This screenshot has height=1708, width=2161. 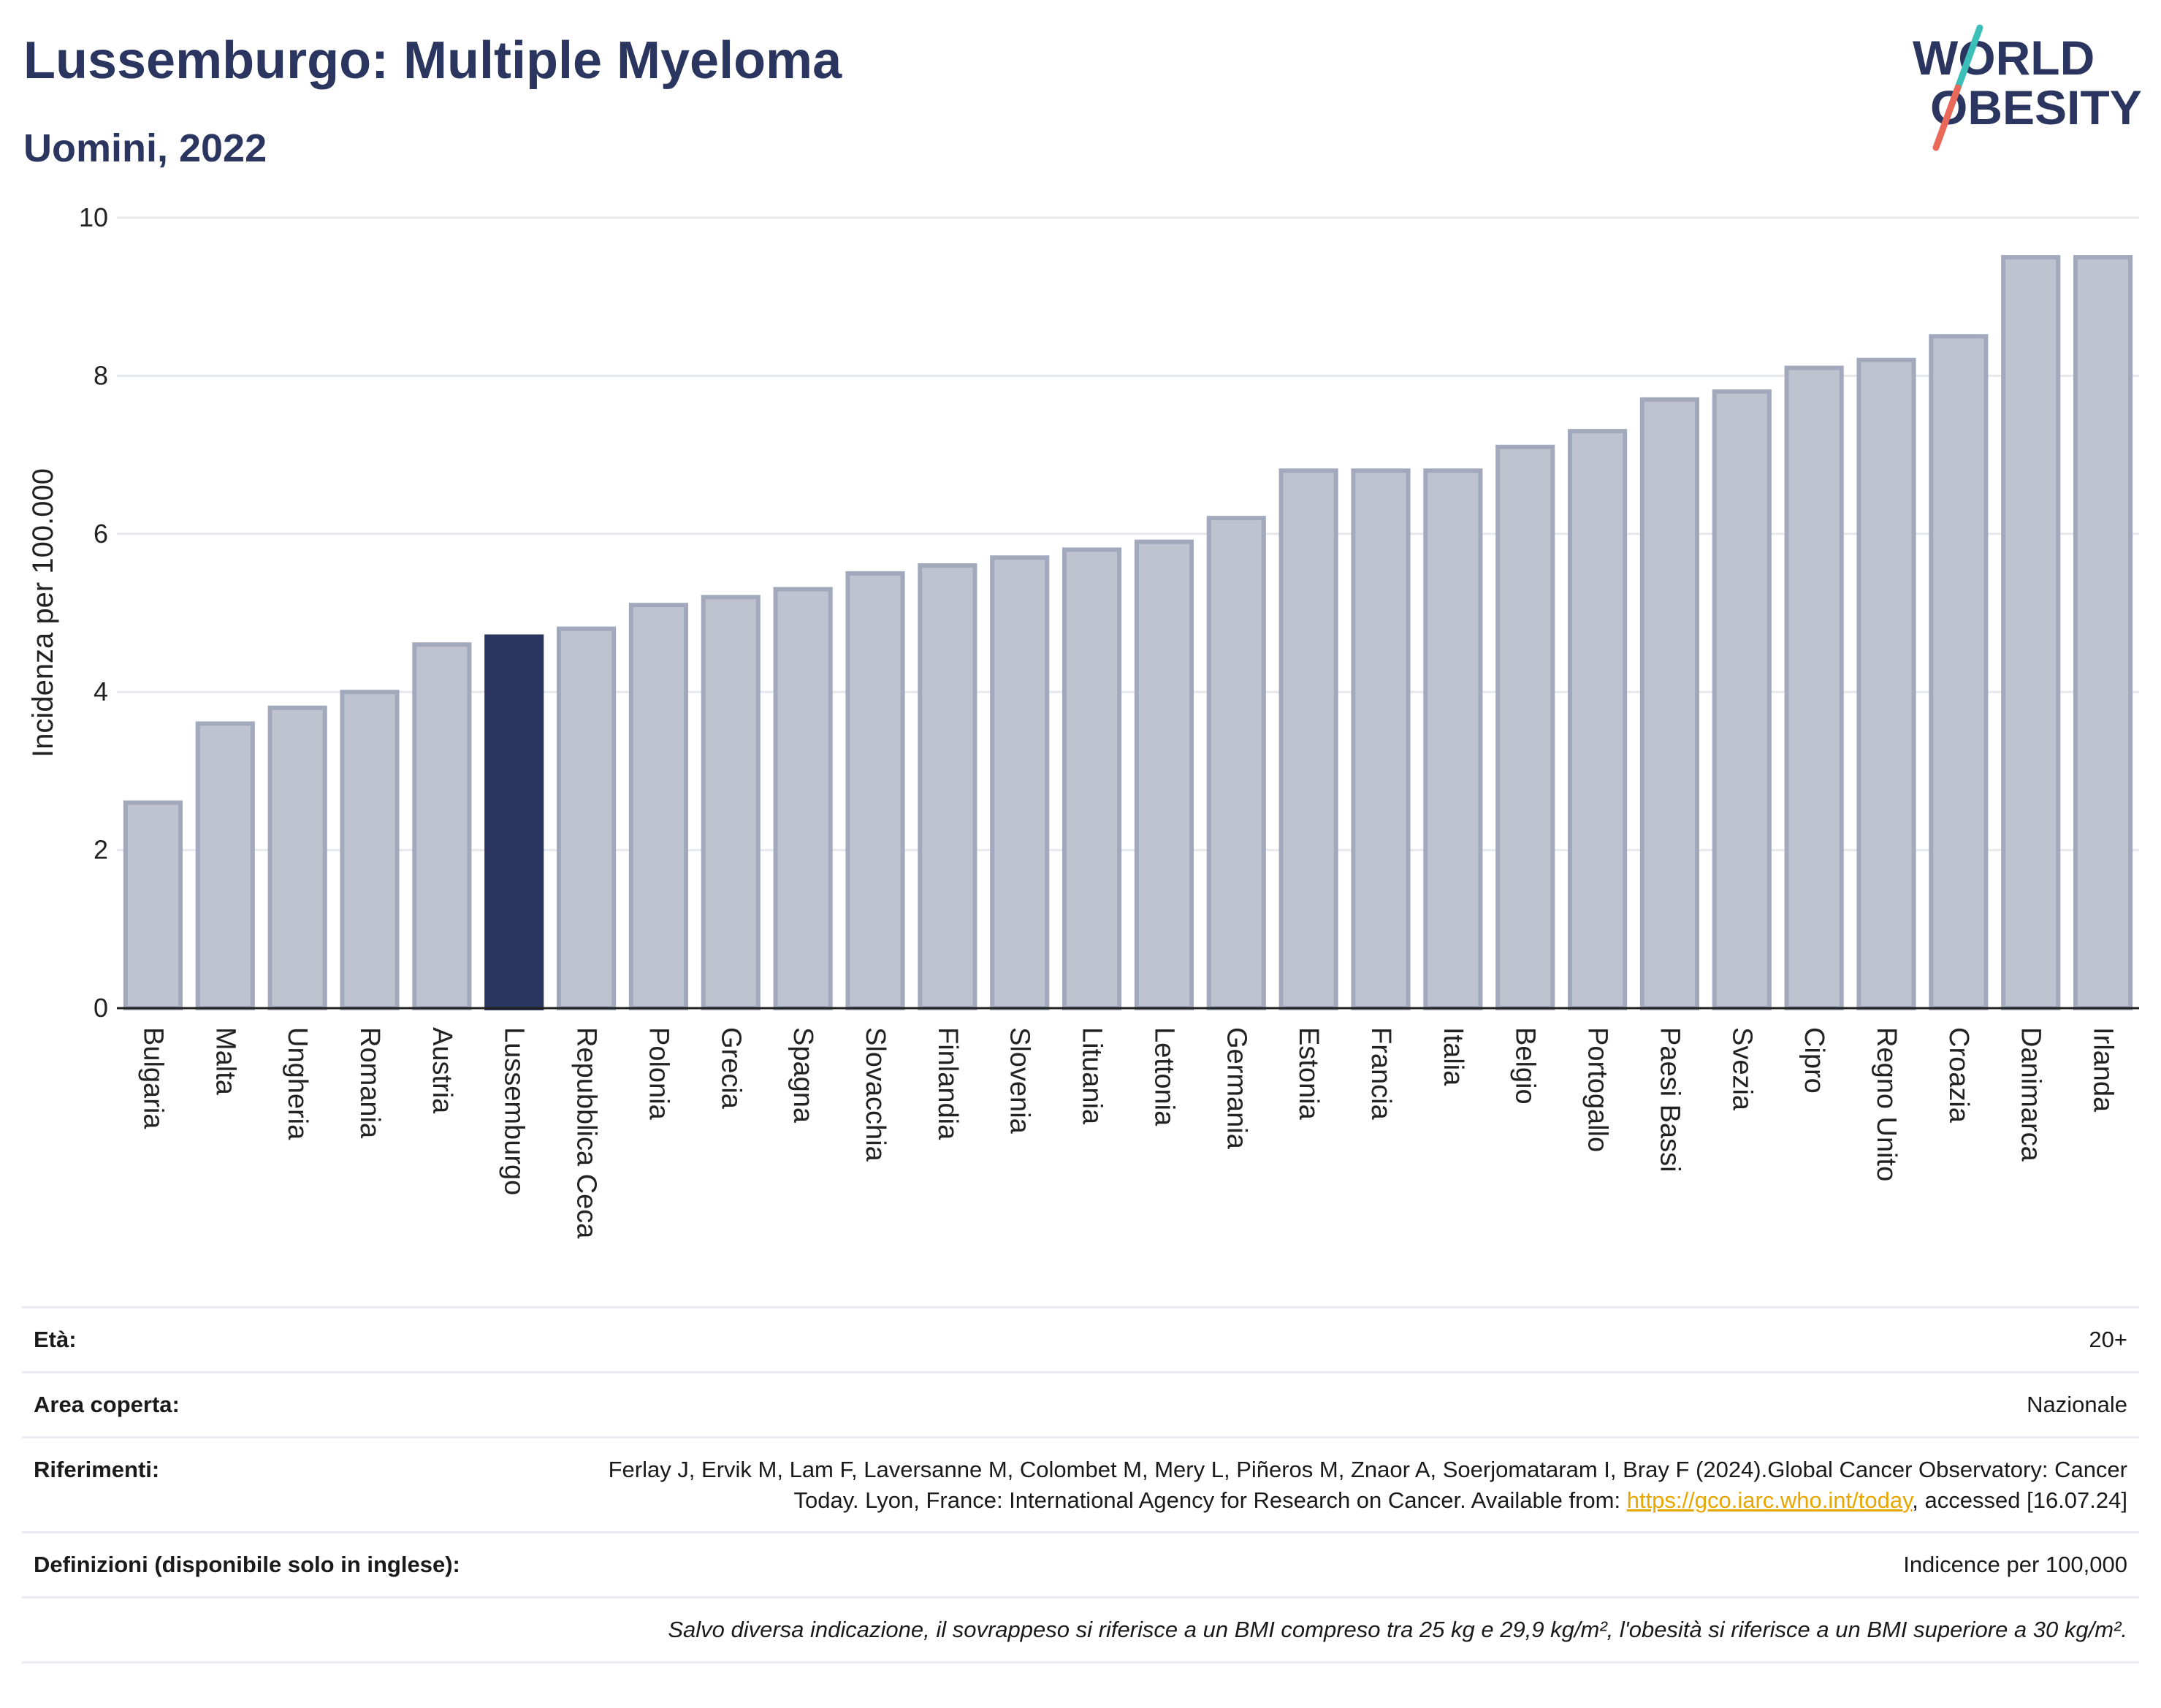 I want to click on x-tick-label: Slovenia, so click(x=1020, y=1081).